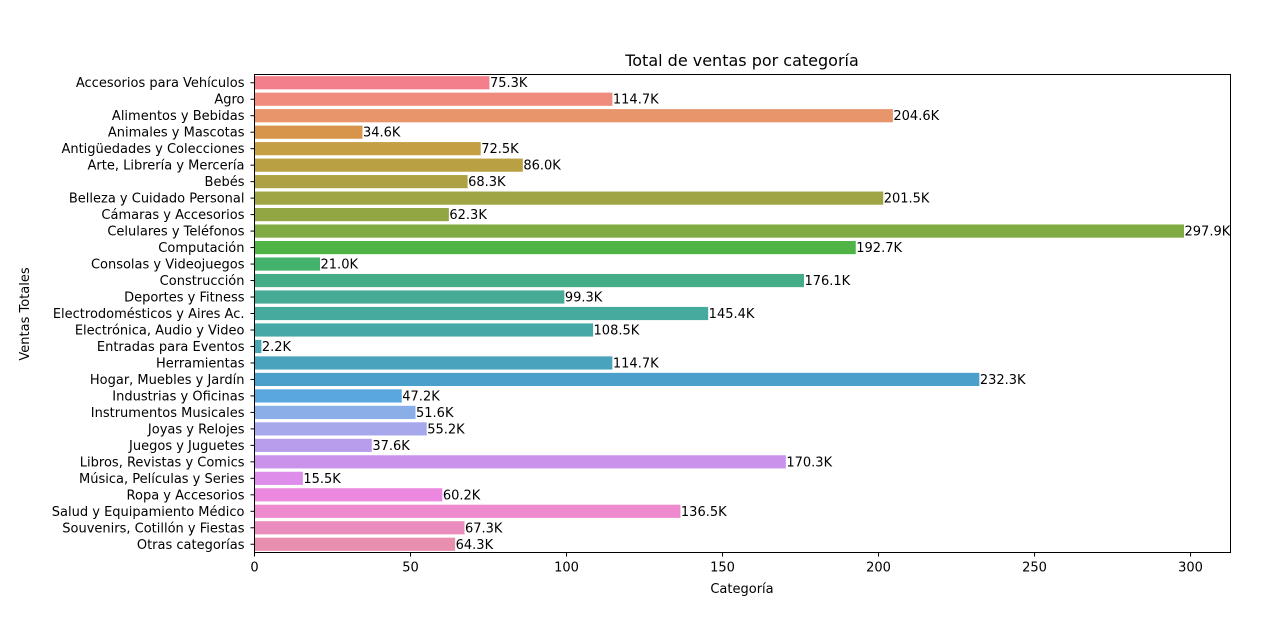 This screenshot has height=620, width=1280. Describe the element at coordinates (509, 83) in the screenshot. I see `bar-value-label: 75.3K` at that location.